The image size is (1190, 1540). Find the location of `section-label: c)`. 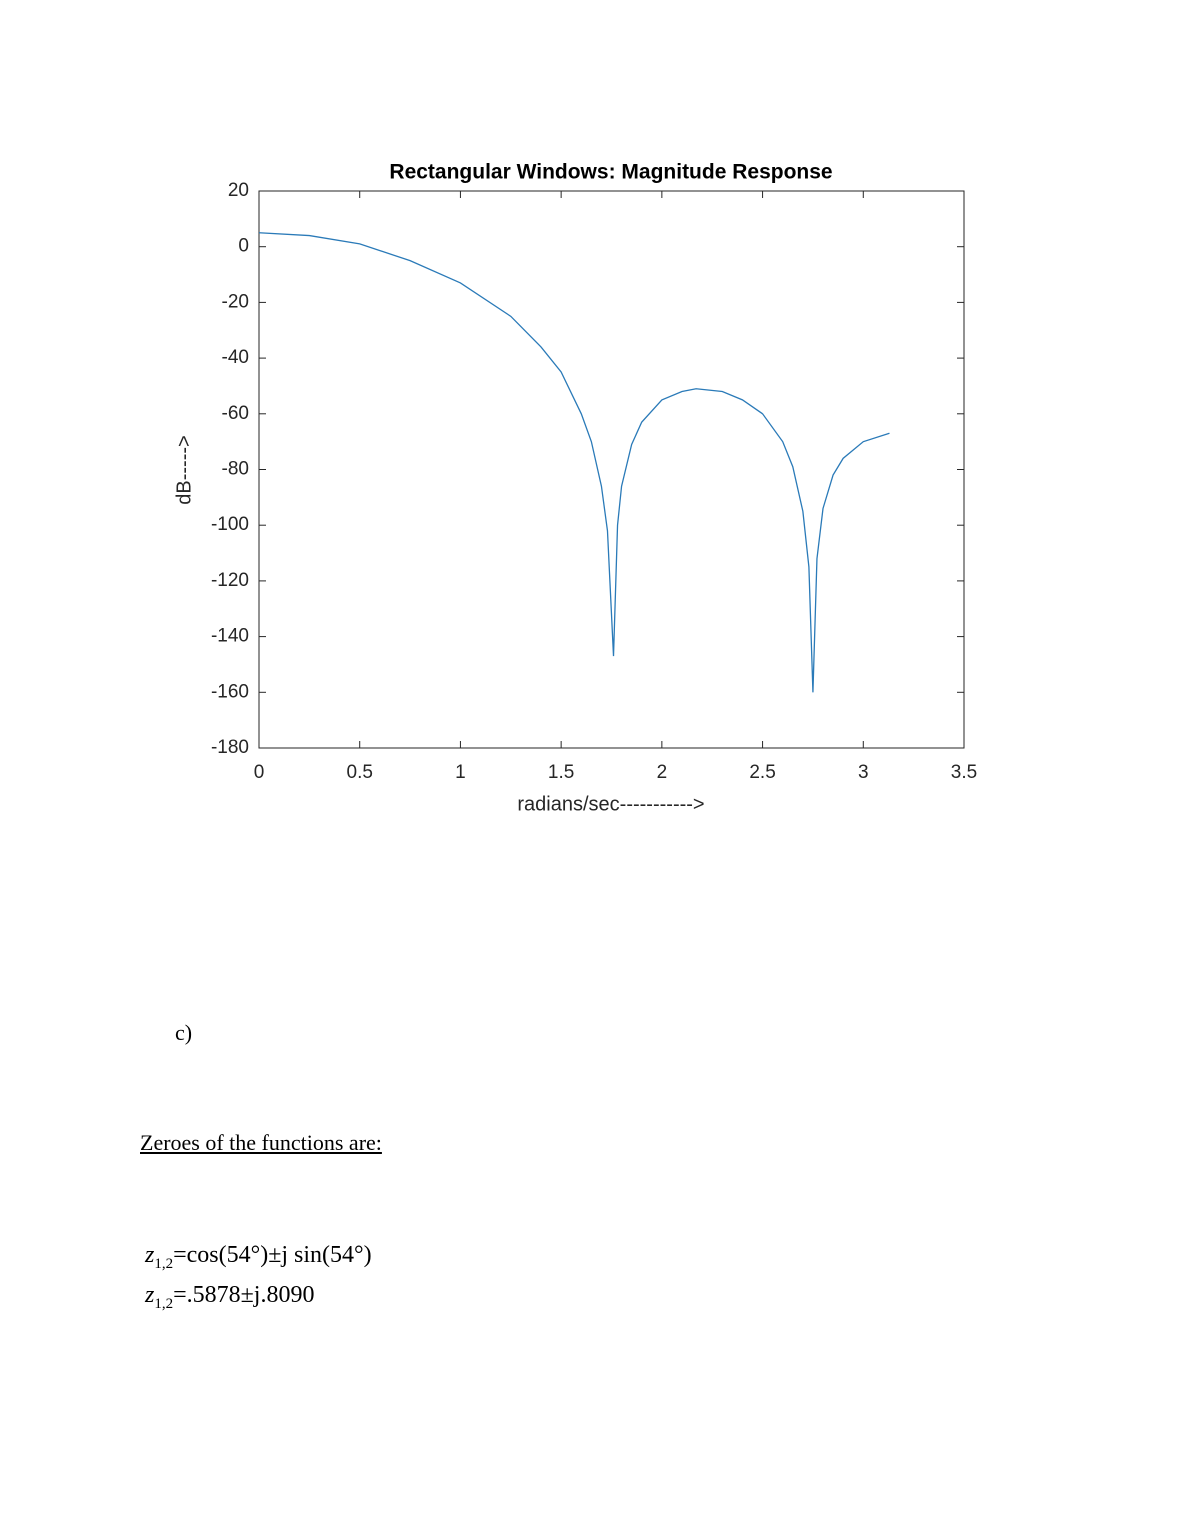

section-label: c) is located at coordinates (184, 1032).